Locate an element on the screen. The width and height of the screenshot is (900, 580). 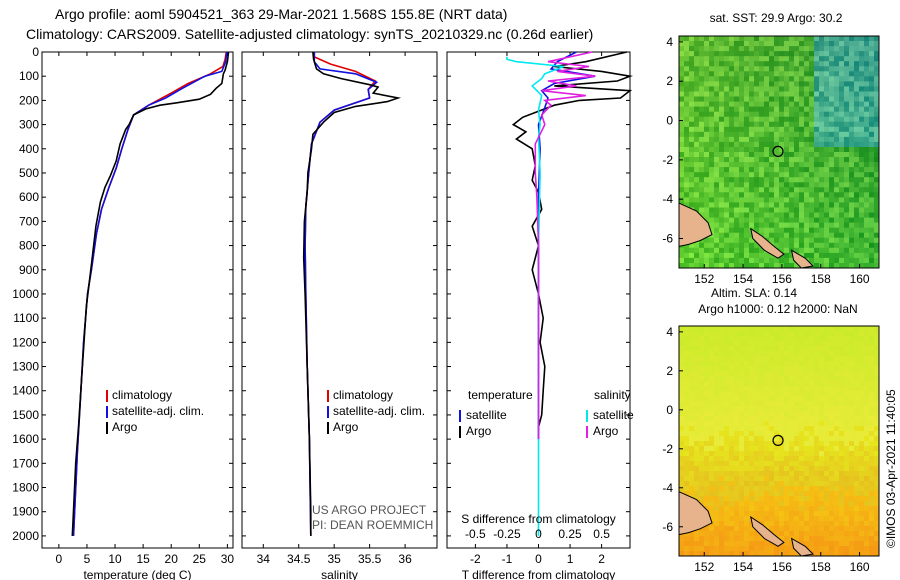
x-tick-label: 34.5 is located at coordinates (299, 559).